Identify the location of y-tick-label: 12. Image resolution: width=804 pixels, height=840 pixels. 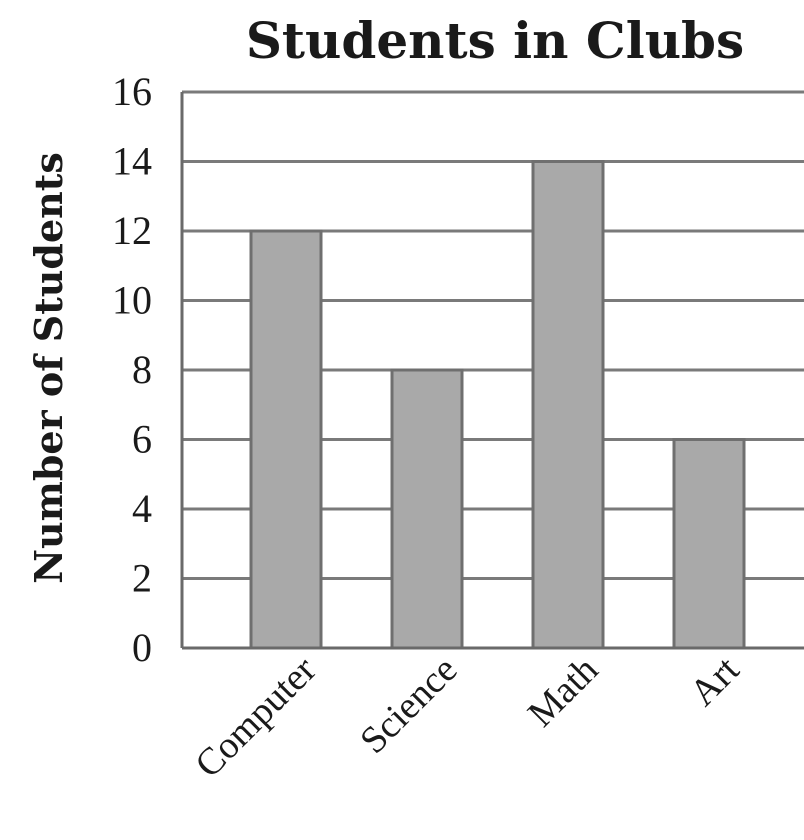
(132, 230).